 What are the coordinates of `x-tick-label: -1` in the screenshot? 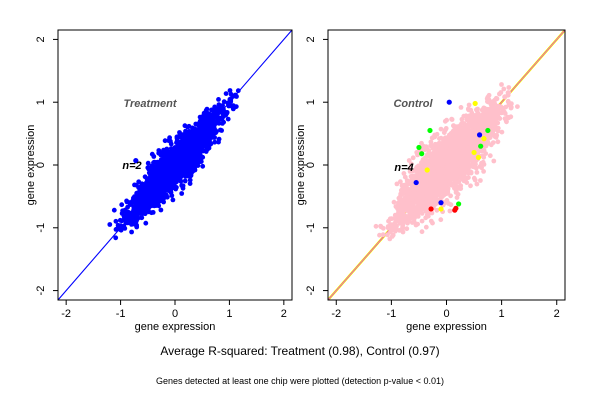 It's located at (121, 314).